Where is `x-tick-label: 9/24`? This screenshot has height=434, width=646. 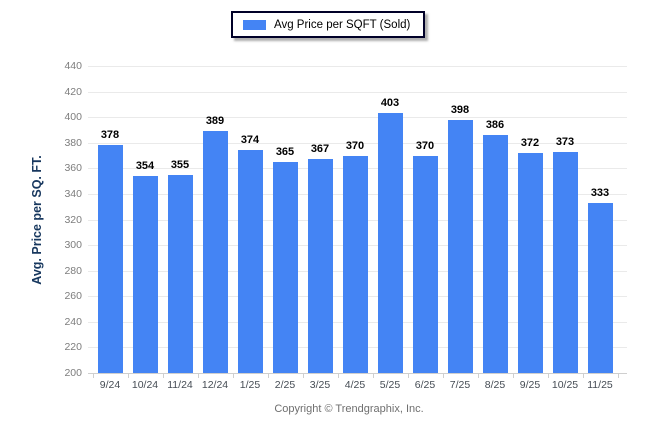 x-tick-label: 9/24 is located at coordinates (110, 385).